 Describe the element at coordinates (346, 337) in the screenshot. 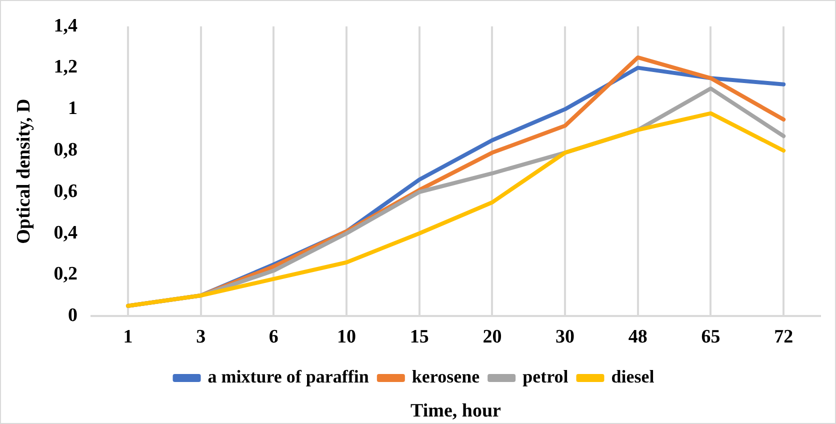

I see `x-tick-label: 10` at that location.